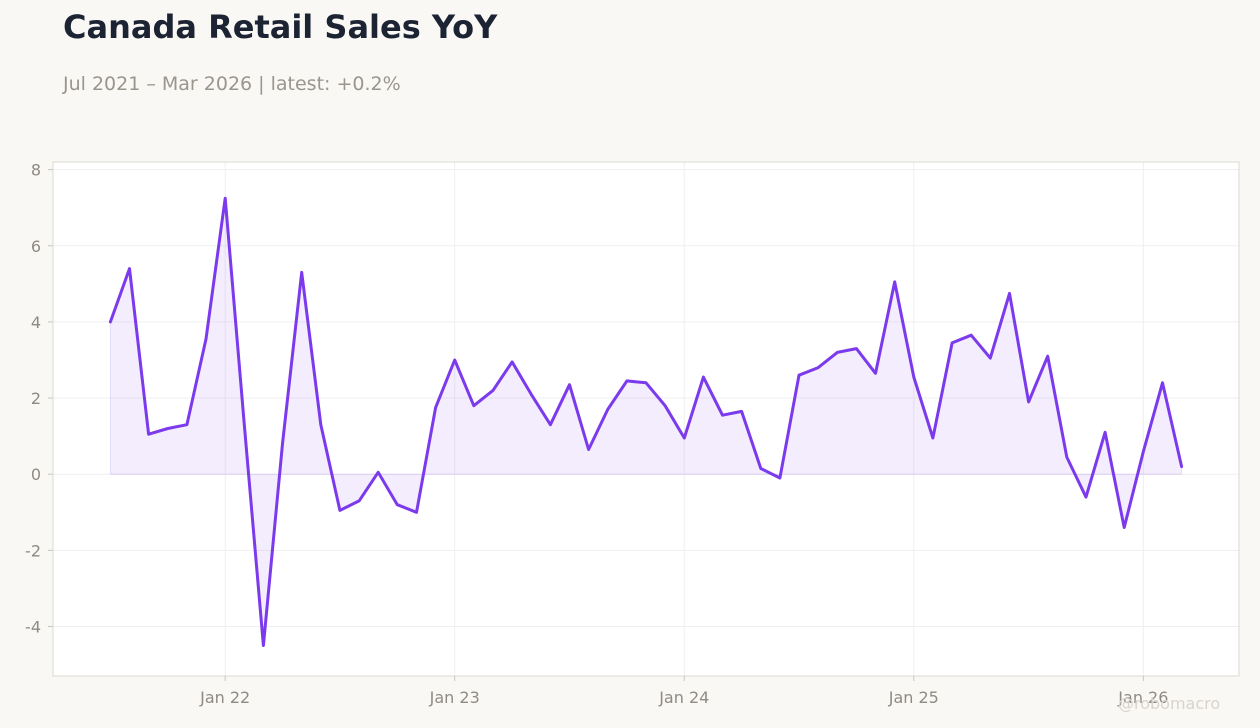  I want to click on x-axis: Jan 22 Jan 23 Jan 24 Jan 25 Jan 26, so click(683, 691).